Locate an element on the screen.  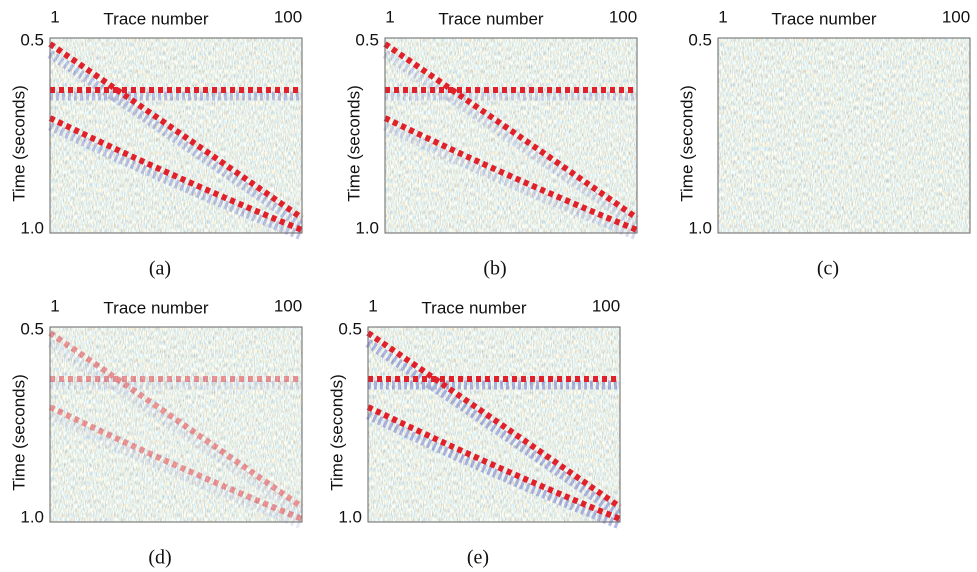
panel: Trace number 1 100 0.5 1.0 Time (seconds) (b) is located at coordinates (491, 143).